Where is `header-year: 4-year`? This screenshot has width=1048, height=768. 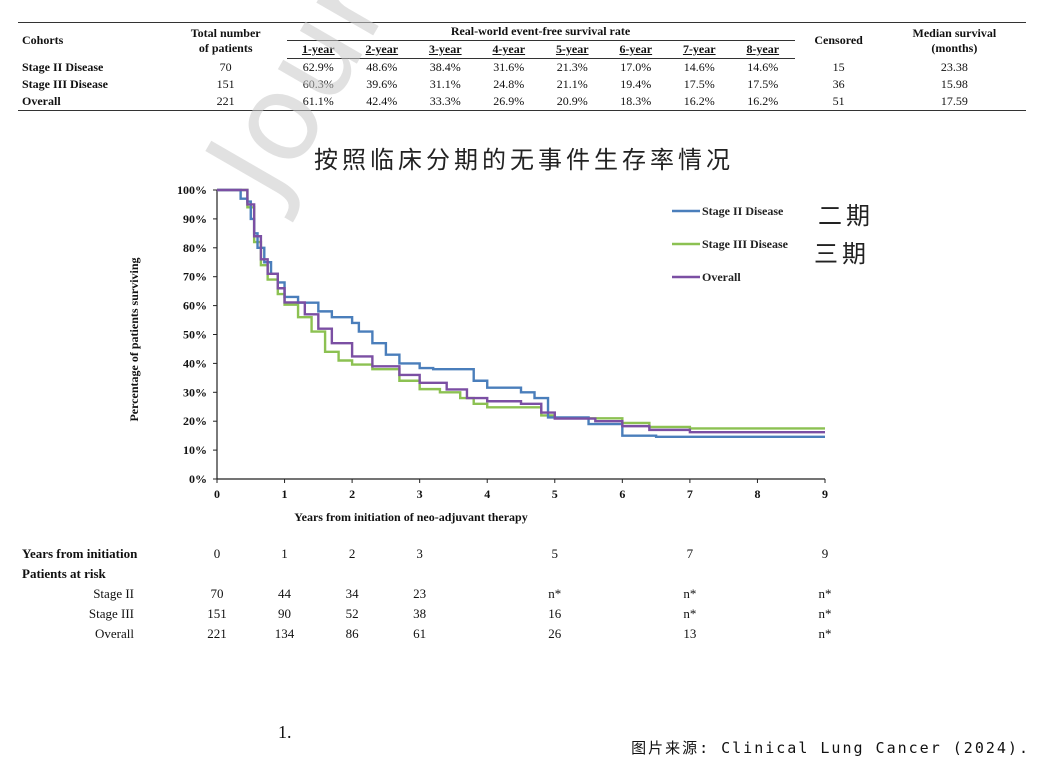 header-year: 4-year is located at coordinates (509, 49).